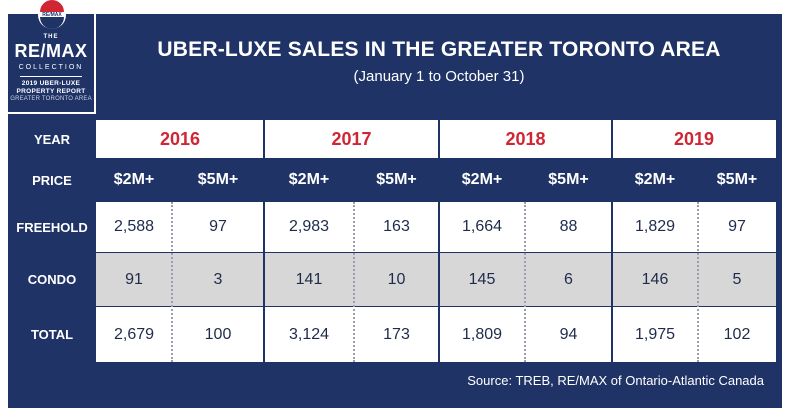  What do you see at coordinates (51, 91) in the screenshot?
I see `logo-report-line2: PROPERTY REPORT` at bounding box center [51, 91].